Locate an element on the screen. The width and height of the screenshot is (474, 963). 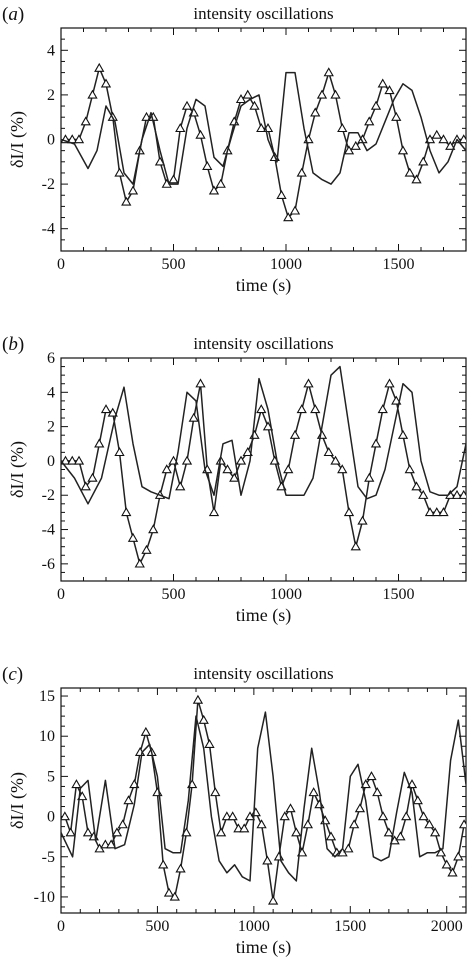
series-triangle-markers is located at coordinates (263, 142).